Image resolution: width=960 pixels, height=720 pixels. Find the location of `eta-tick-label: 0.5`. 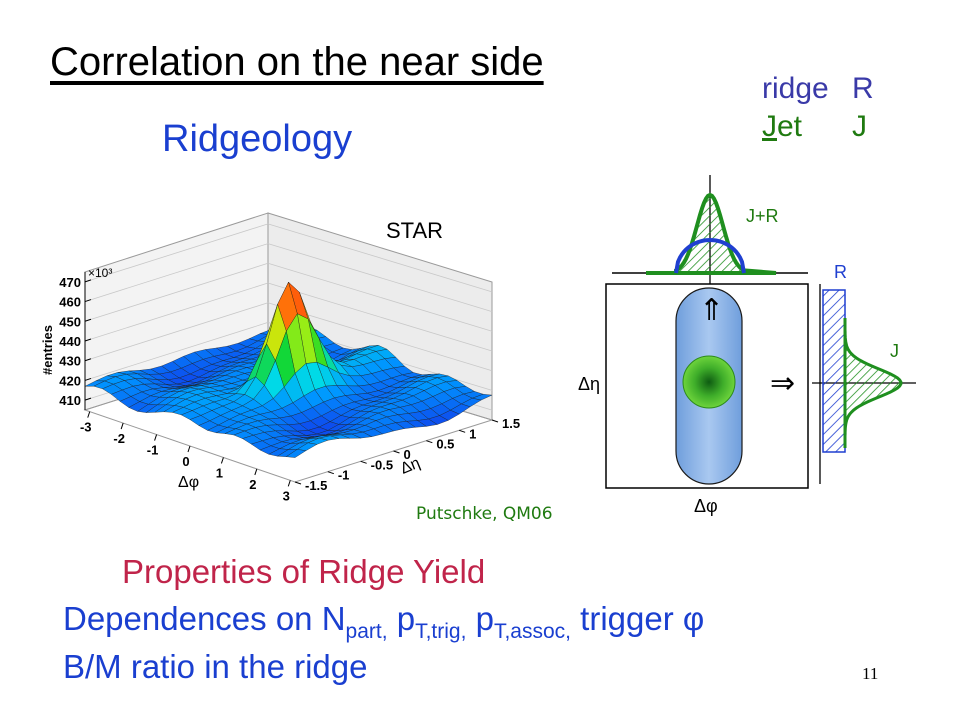

eta-tick-label: 0.5 is located at coordinates (445, 444).